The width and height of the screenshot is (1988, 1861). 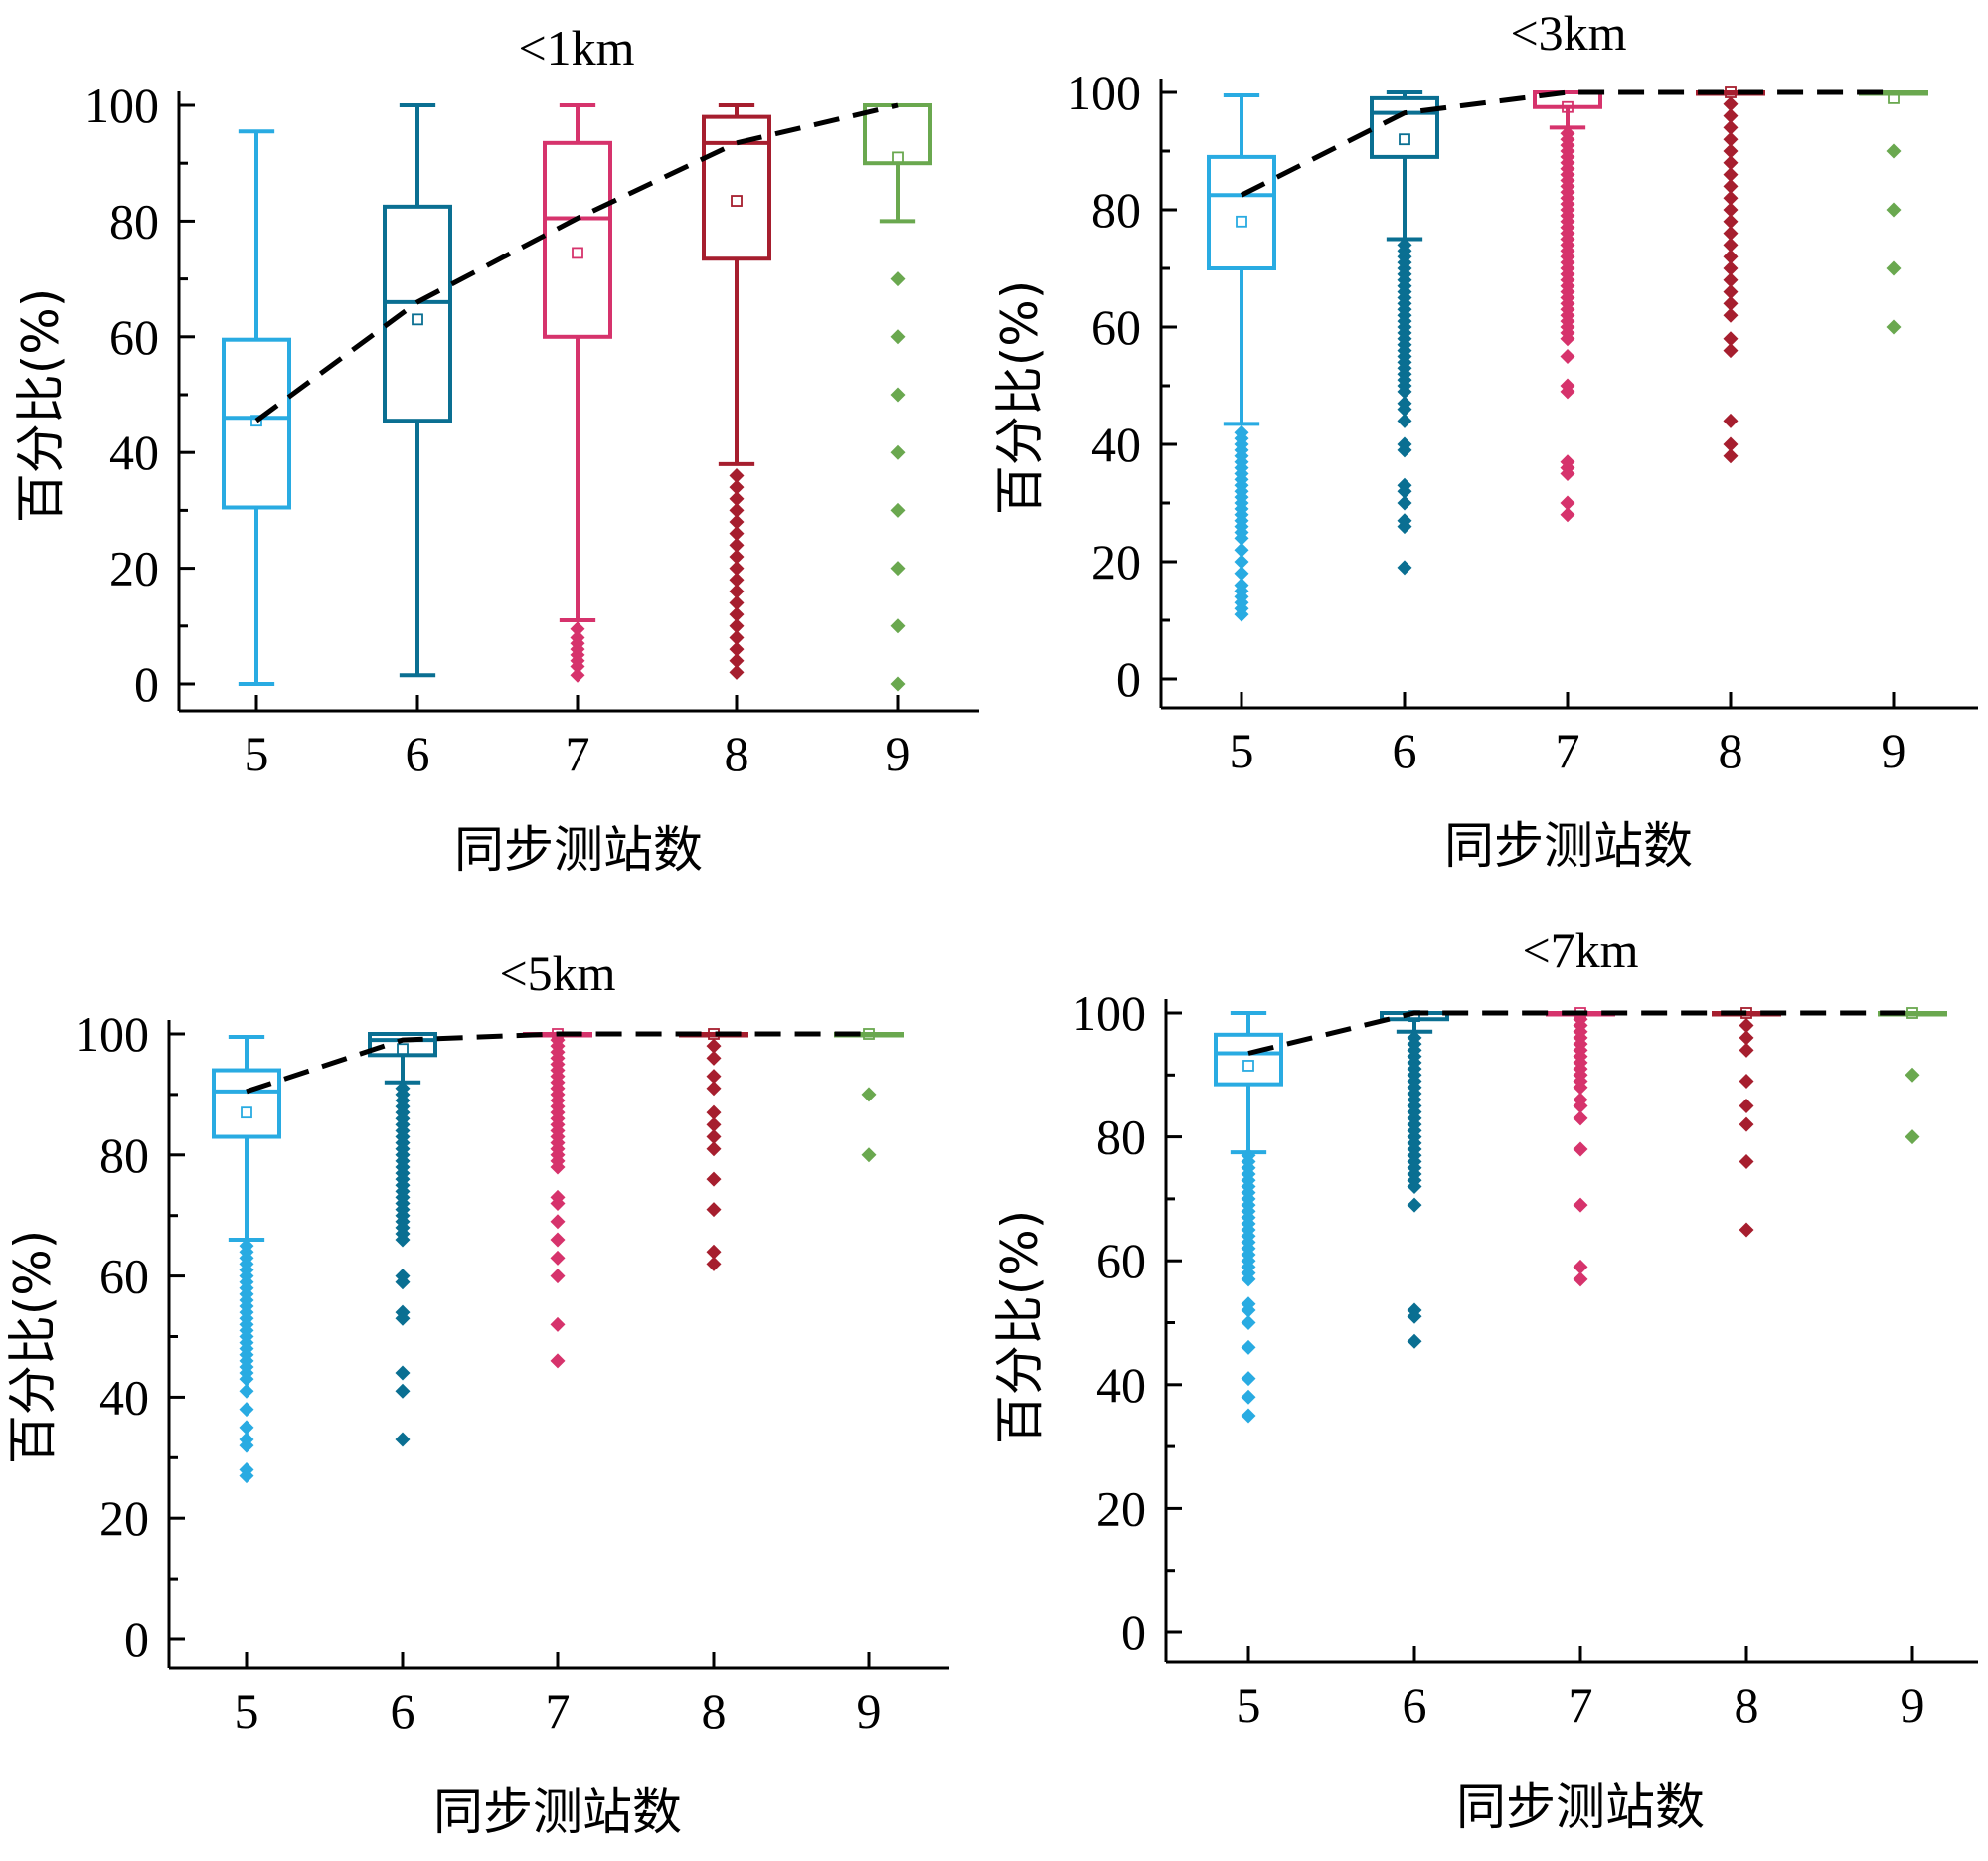 What do you see at coordinates (578, 753) in the screenshot?
I see `x-tick-label: 7` at bounding box center [578, 753].